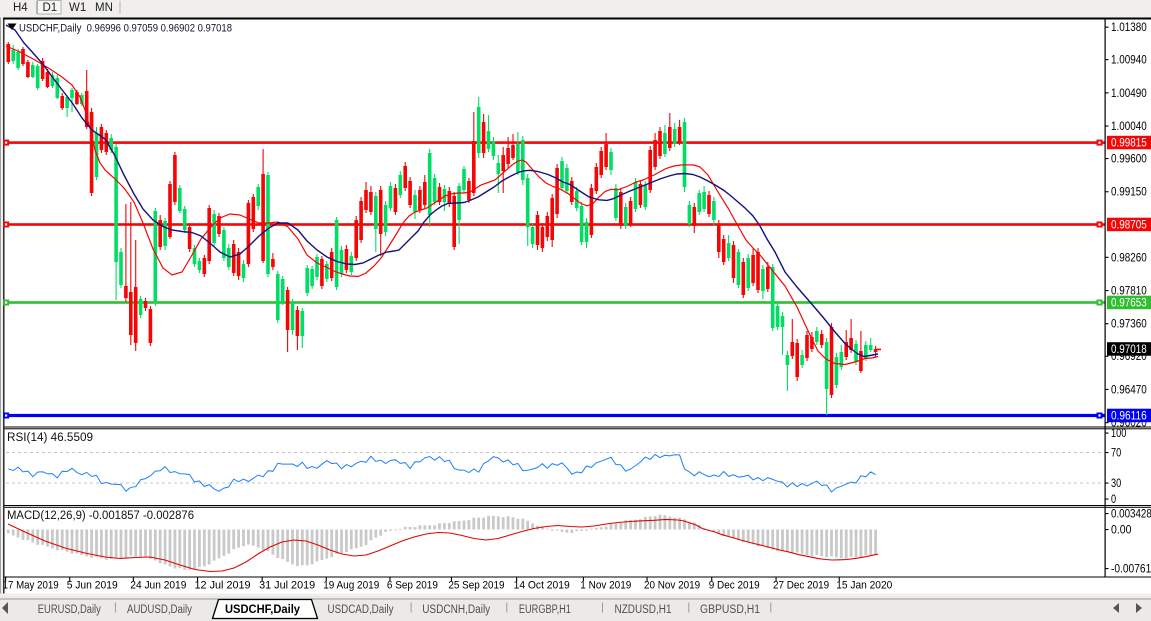  I want to click on svg-text: 25 Sep 2019, so click(476, 586).